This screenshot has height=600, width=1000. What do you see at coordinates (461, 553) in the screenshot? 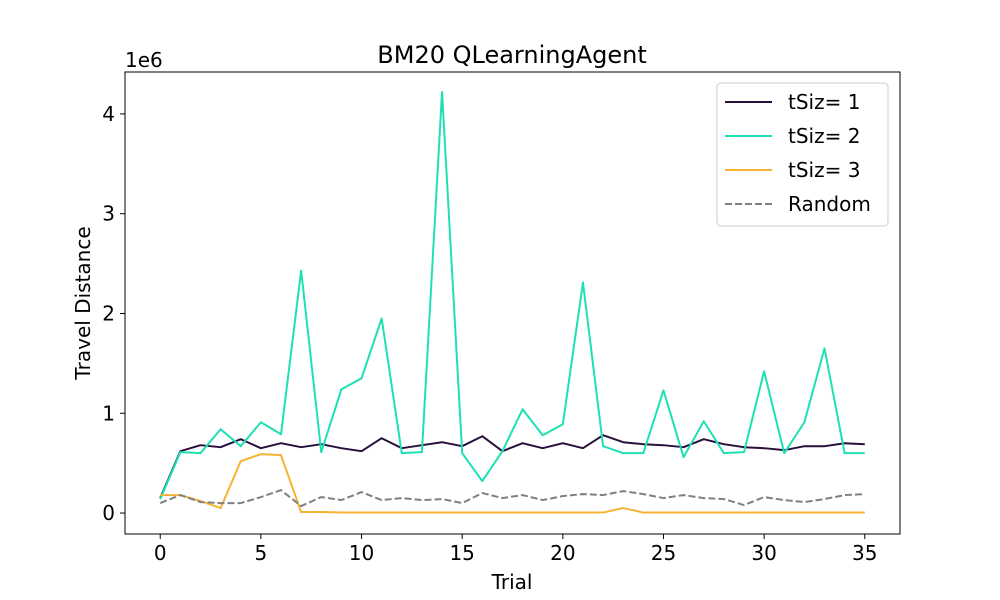
I see `x-tick-label: 15` at bounding box center [461, 553].